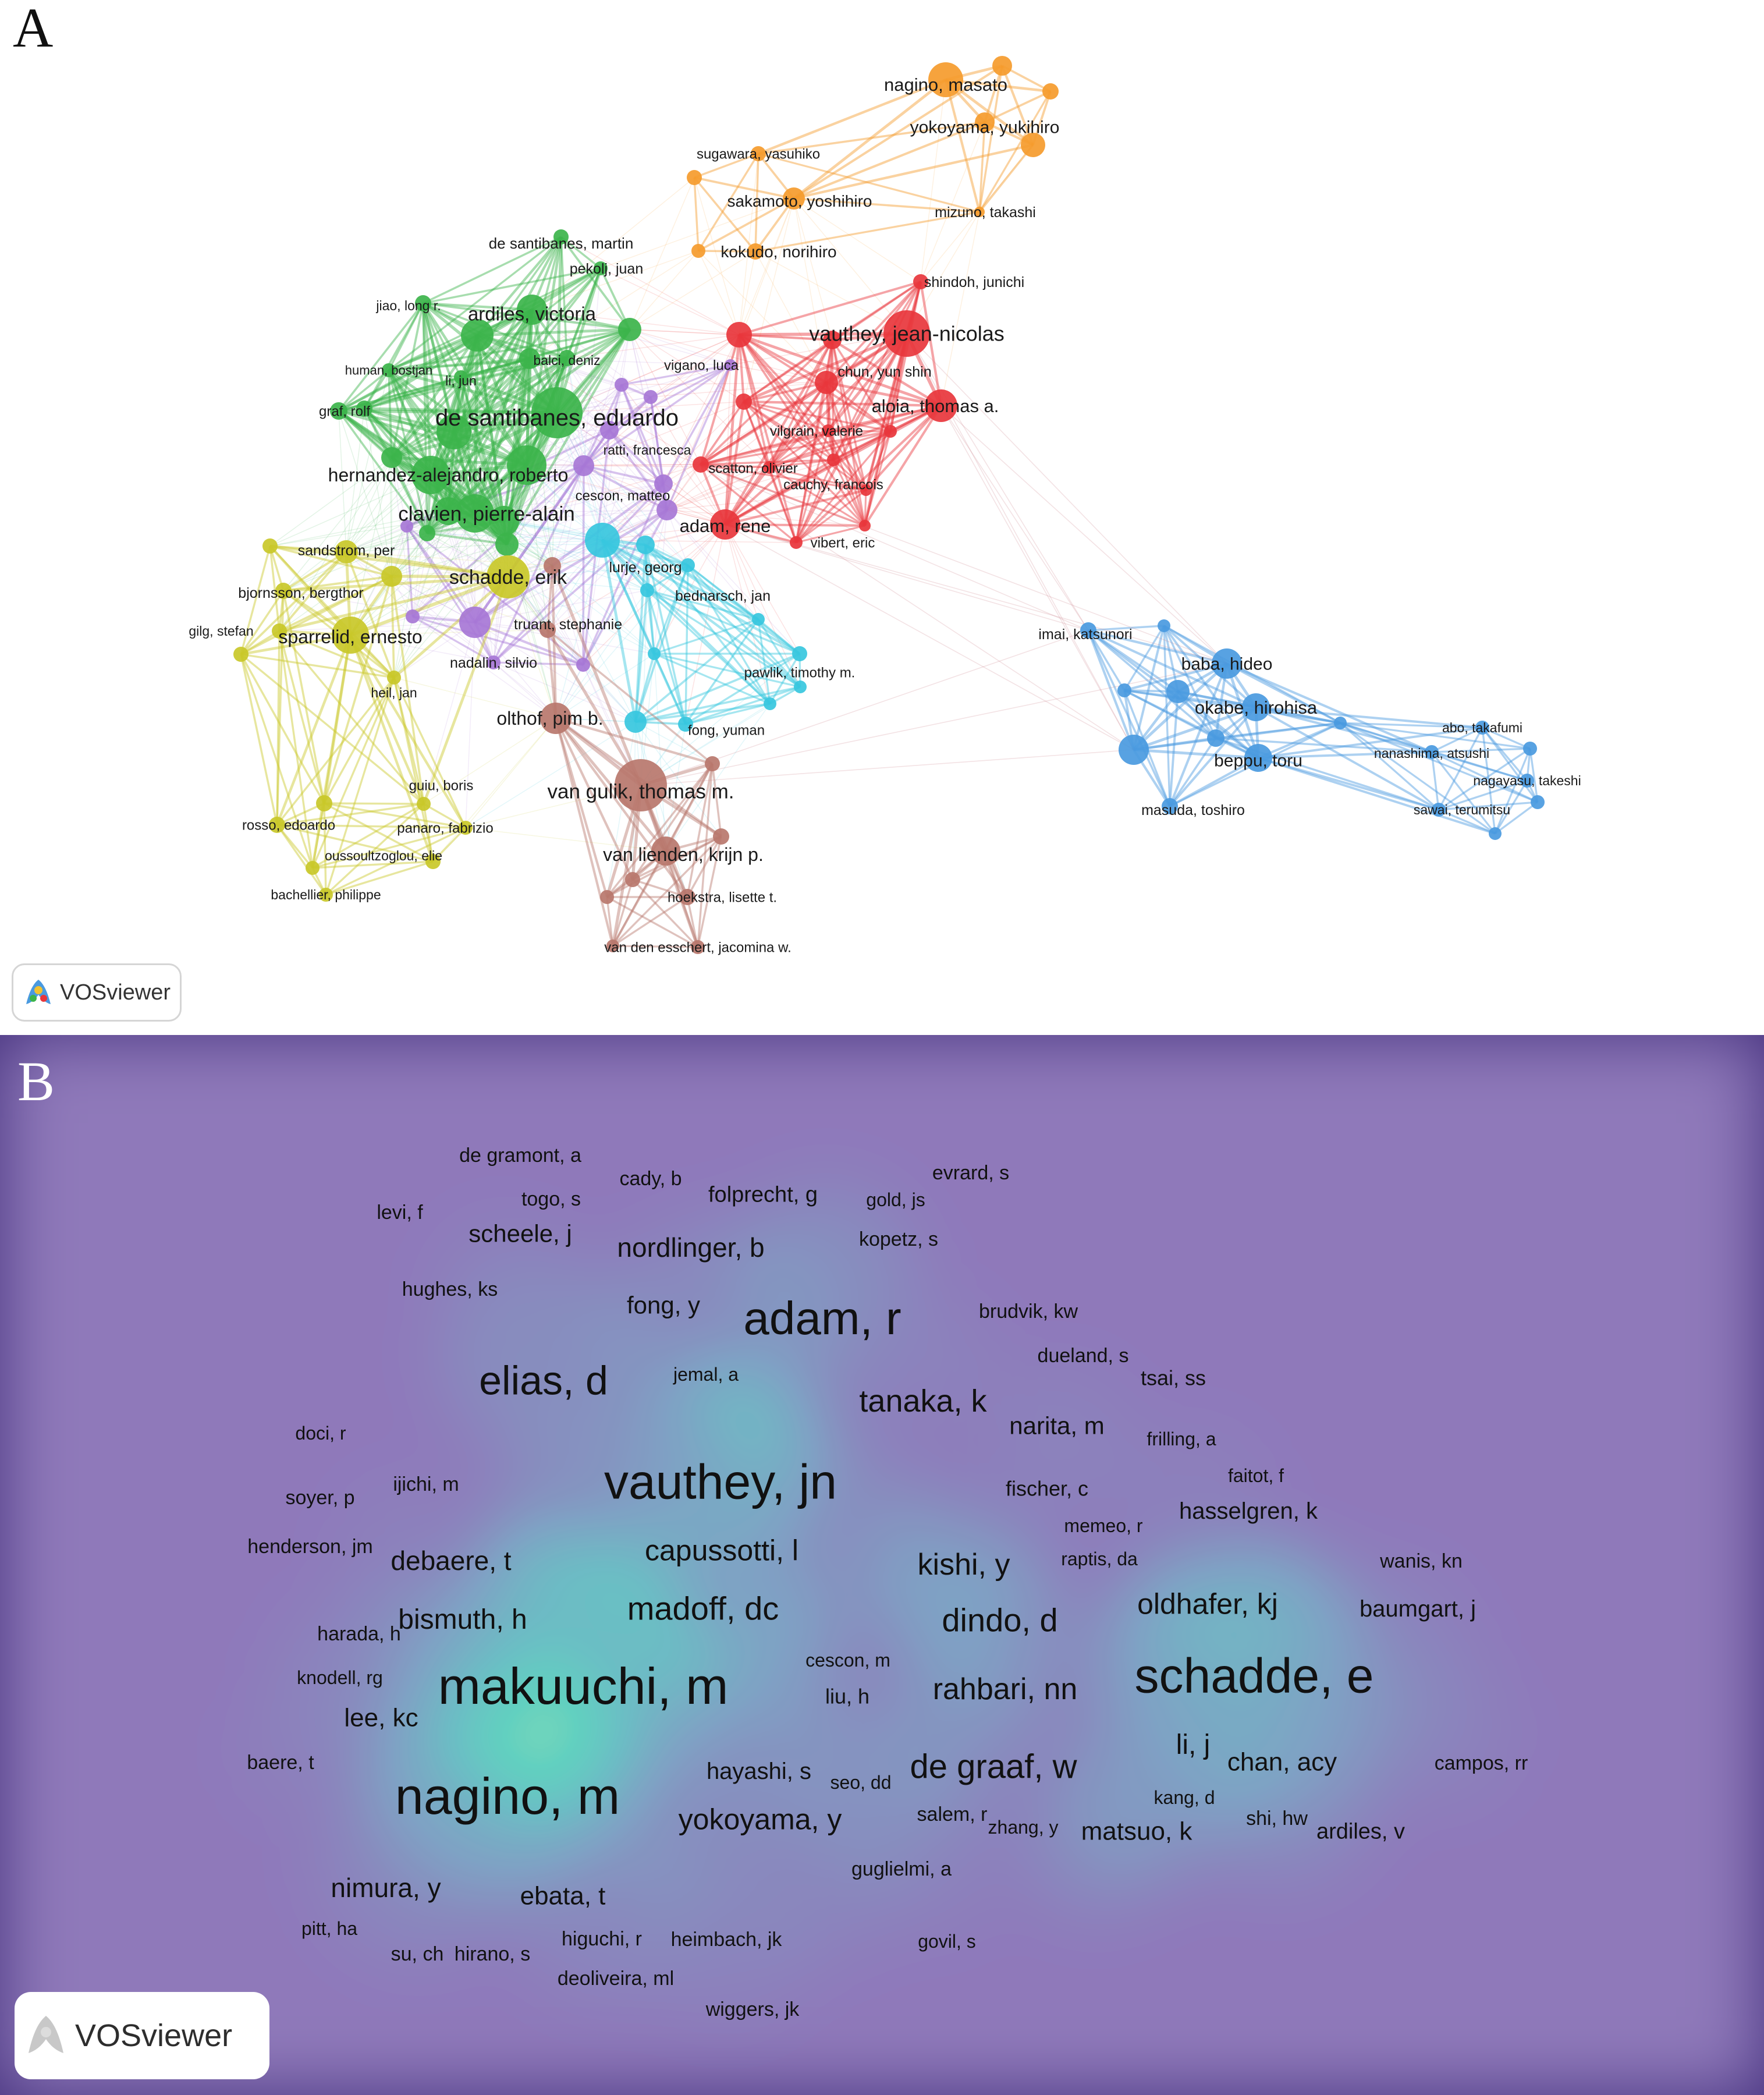  Describe the element at coordinates (759, 1771) in the screenshot. I see `density-label: hayashi, s` at that location.